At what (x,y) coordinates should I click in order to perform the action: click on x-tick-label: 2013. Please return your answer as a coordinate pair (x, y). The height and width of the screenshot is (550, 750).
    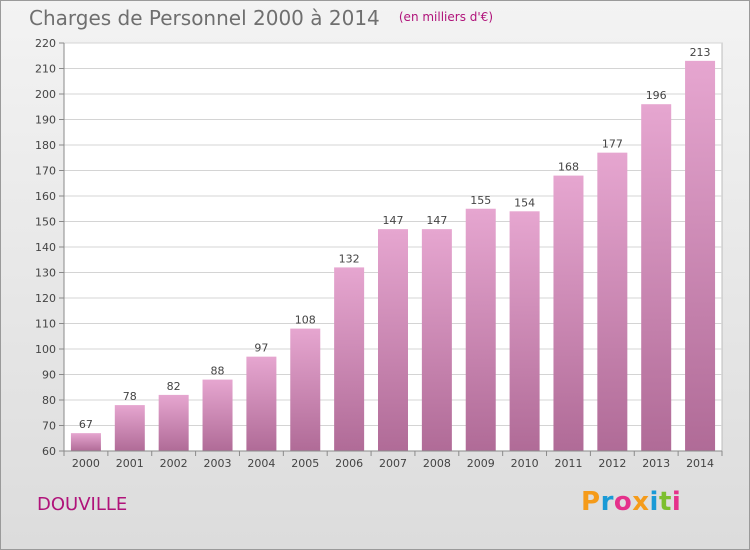
    Looking at the image, I should click on (656, 463).